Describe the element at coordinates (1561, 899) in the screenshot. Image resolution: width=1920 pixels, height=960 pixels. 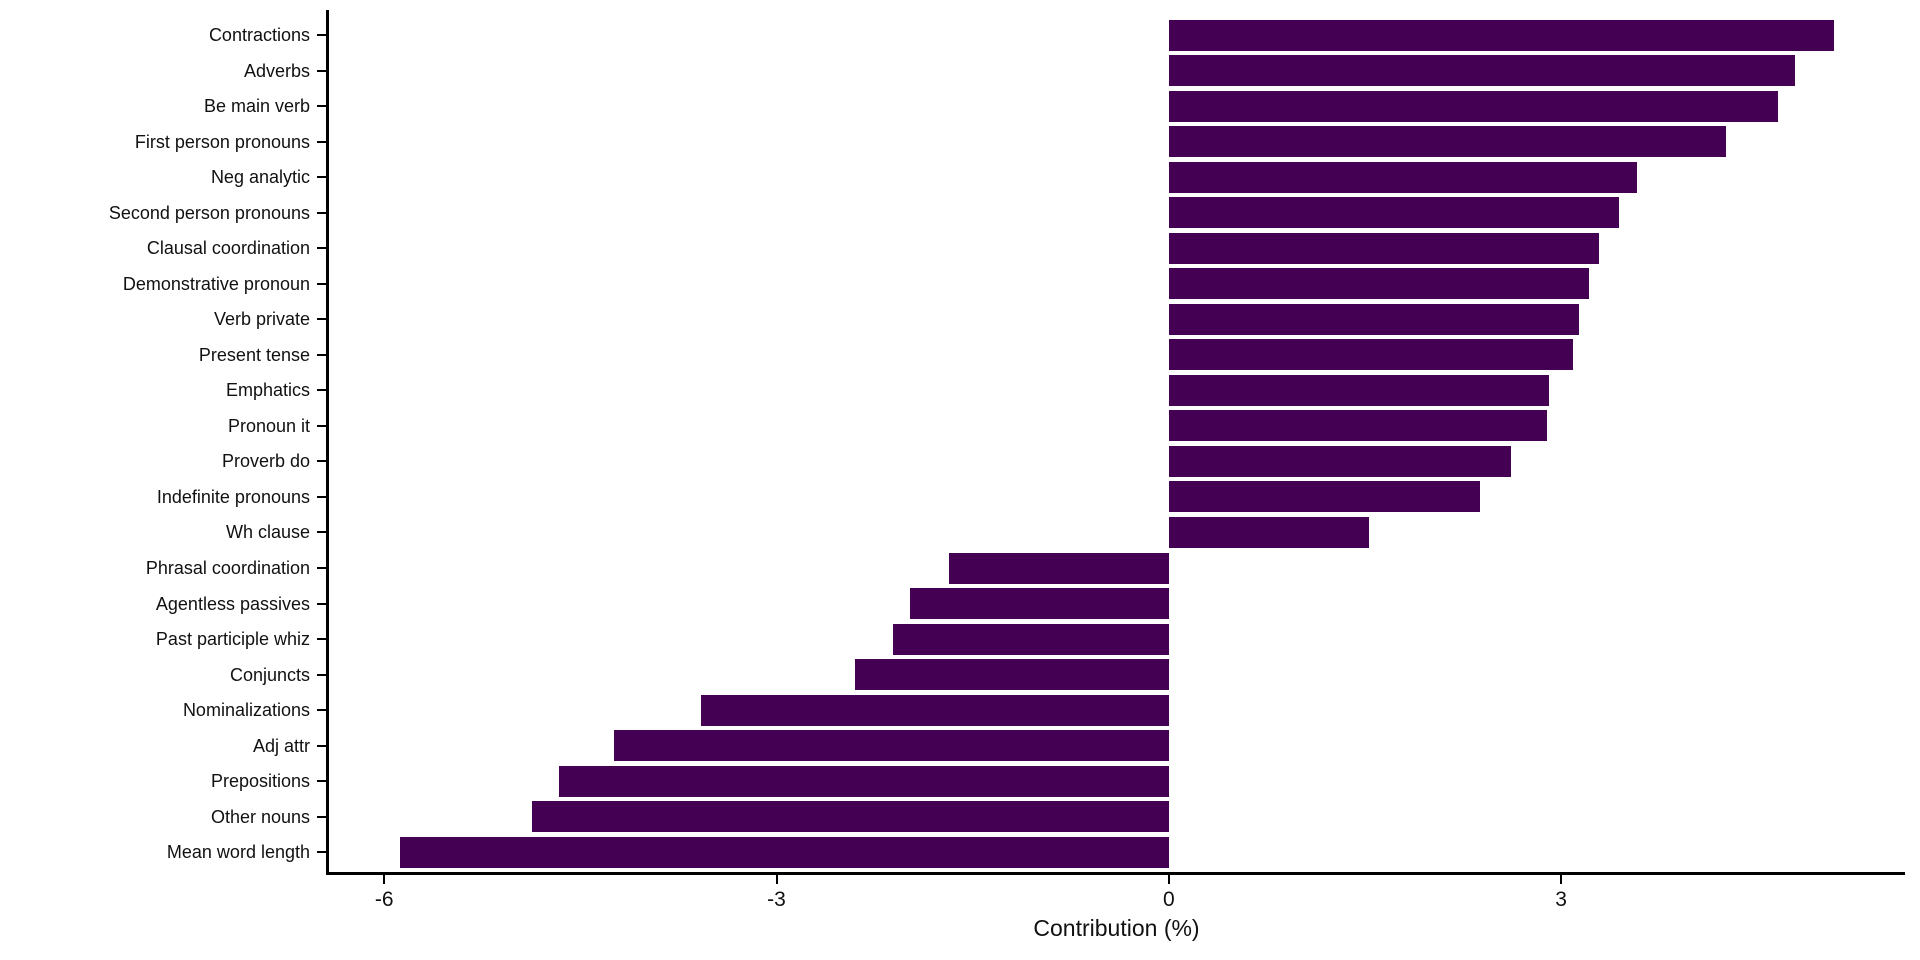
I see `x-tick-label: 3` at that location.